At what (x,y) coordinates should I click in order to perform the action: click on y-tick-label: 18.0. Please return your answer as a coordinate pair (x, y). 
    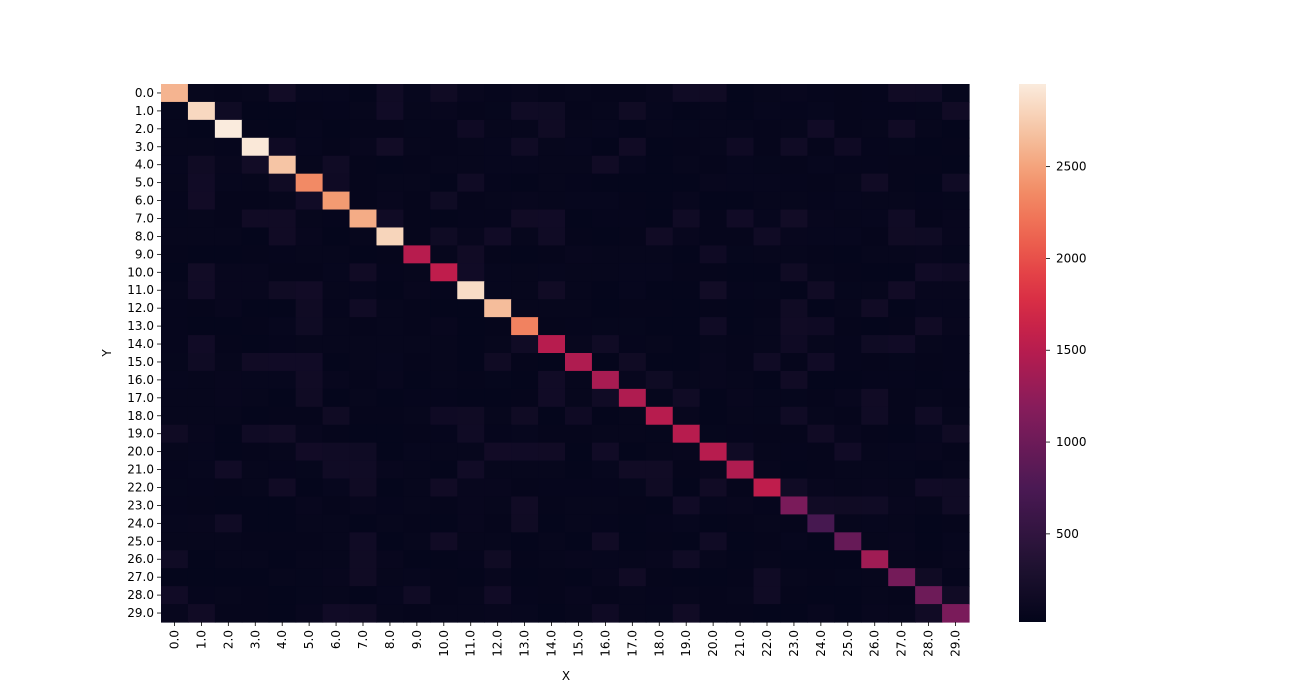
    Looking at the image, I should click on (140, 416).